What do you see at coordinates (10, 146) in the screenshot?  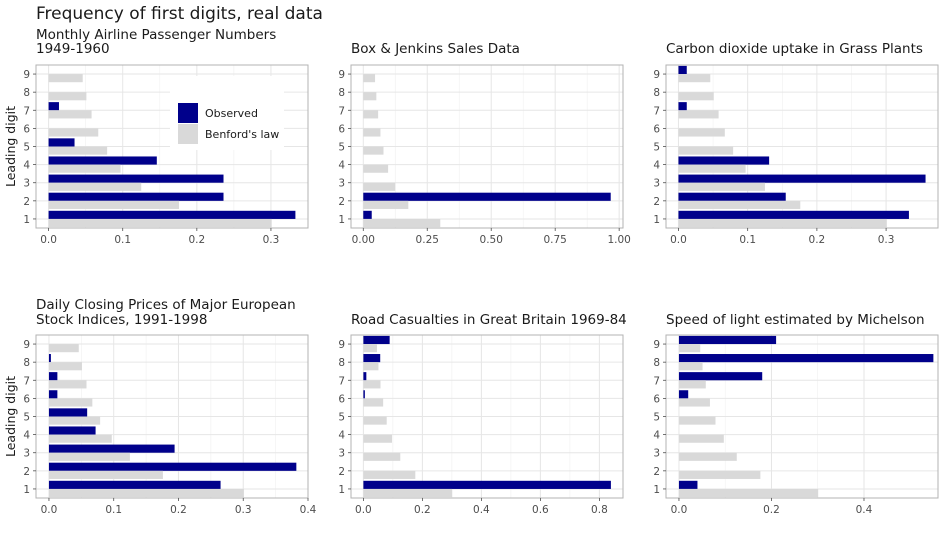 I see `y-axis-title: Leading digit` at bounding box center [10, 146].